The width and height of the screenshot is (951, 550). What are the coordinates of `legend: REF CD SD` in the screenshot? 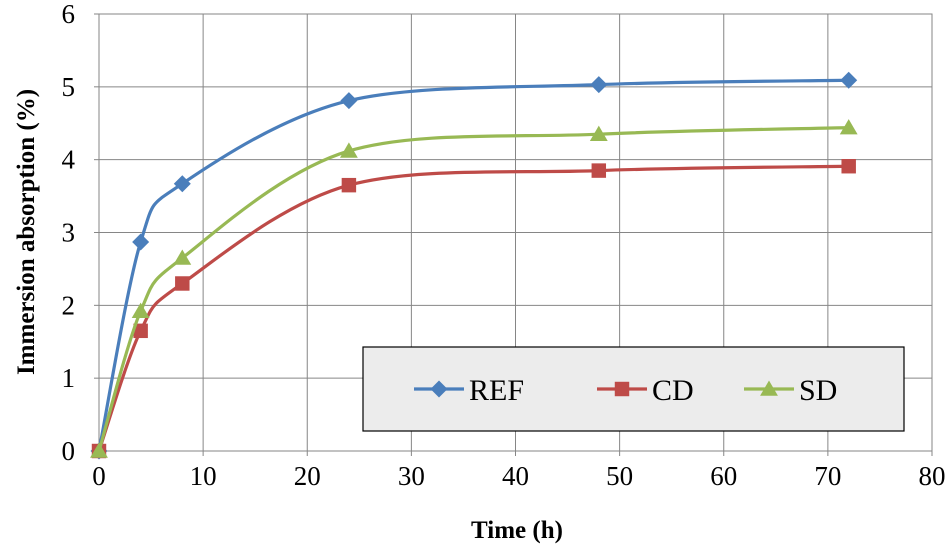 It's located at (633, 389).